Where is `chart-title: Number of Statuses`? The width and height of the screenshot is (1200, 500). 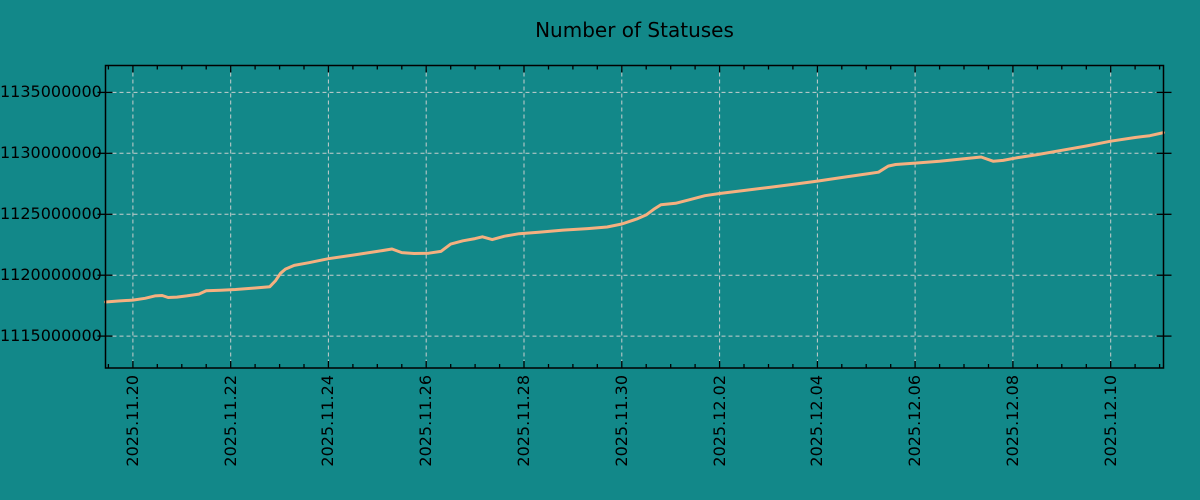
chart-title: Number of Statuses is located at coordinates (634, 30).